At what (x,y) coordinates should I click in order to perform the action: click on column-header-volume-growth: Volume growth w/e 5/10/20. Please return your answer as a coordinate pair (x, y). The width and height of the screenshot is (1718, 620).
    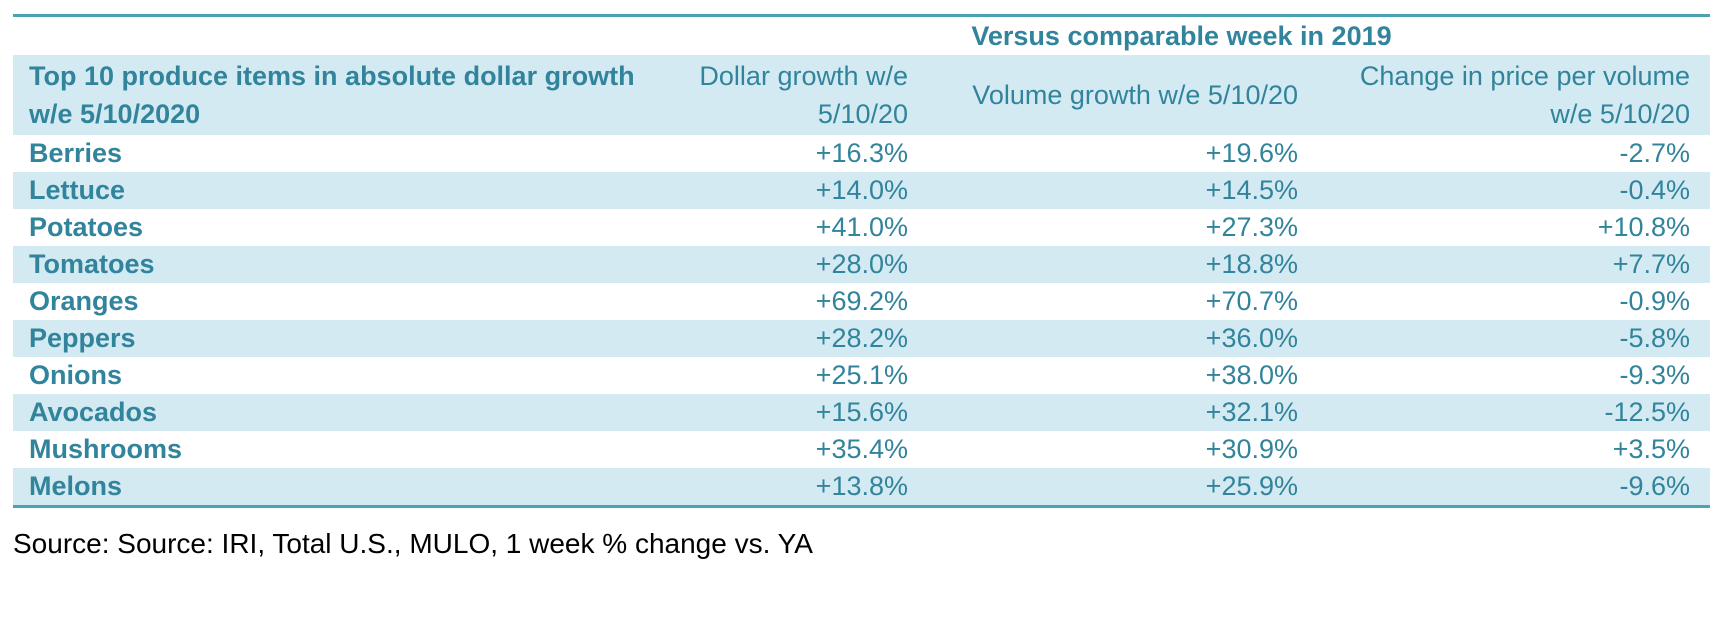
    Looking at the image, I should click on (1123, 95).